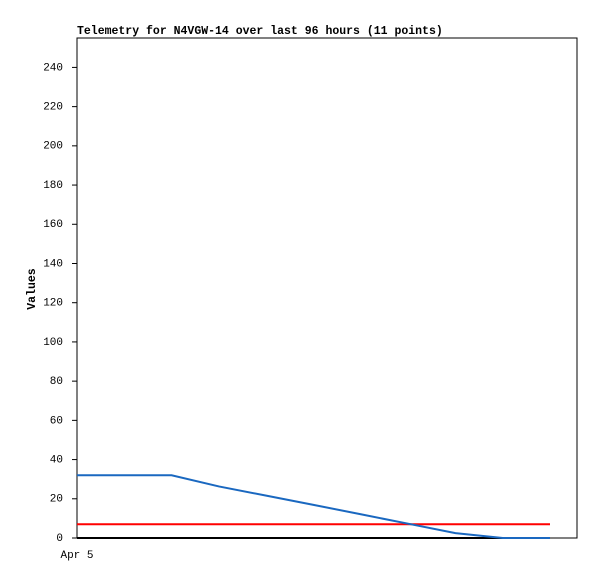 This screenshot has height=579, width=597. Describe the element at coordinates (53, 225) in the screenshot. I see `y-tick-label: 160` at that location.